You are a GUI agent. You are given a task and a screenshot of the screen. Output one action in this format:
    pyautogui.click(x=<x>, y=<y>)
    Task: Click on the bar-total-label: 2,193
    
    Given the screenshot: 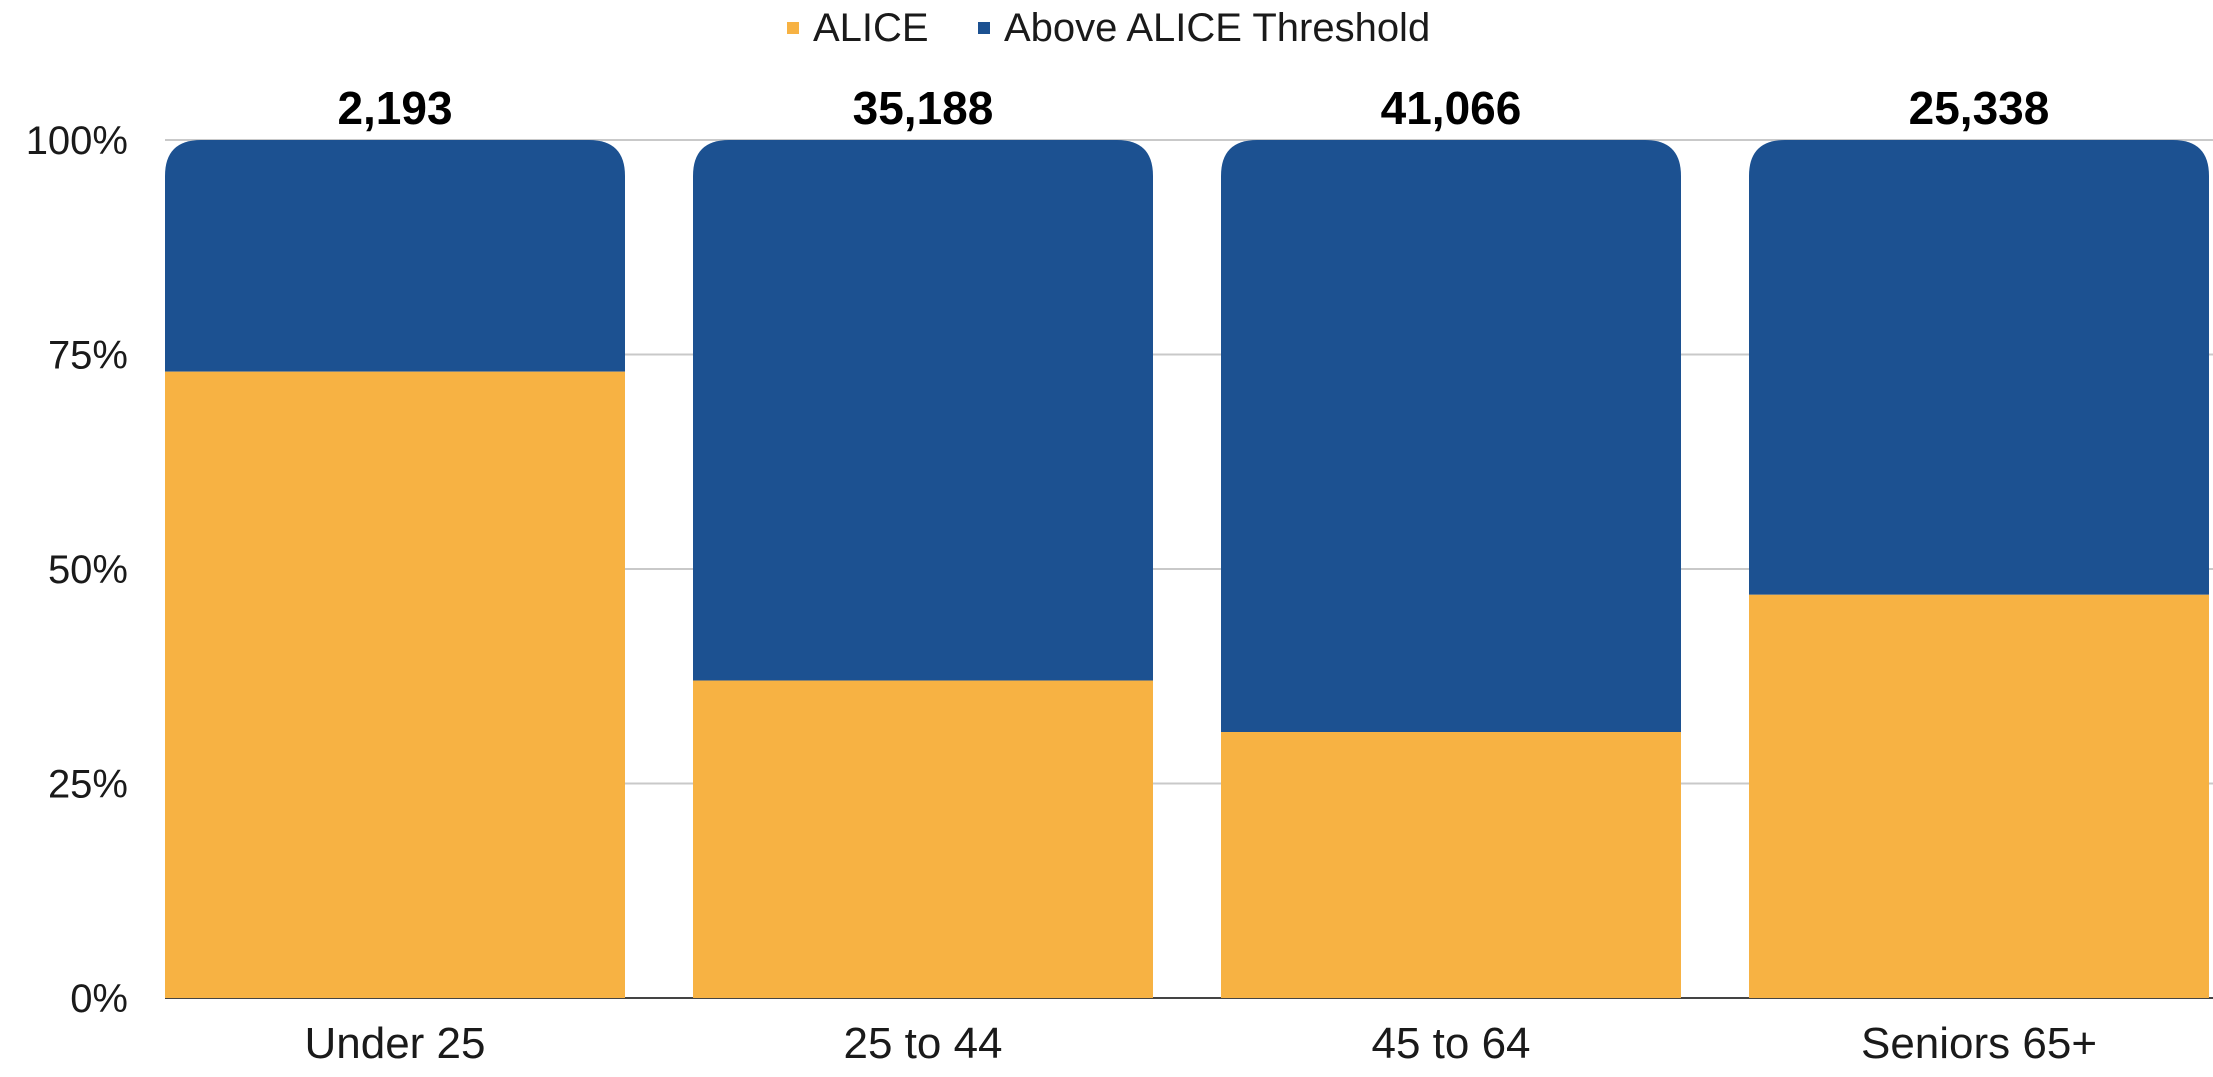 What is the action you would take?
    pyautogui.click(x=394, y=108)
    